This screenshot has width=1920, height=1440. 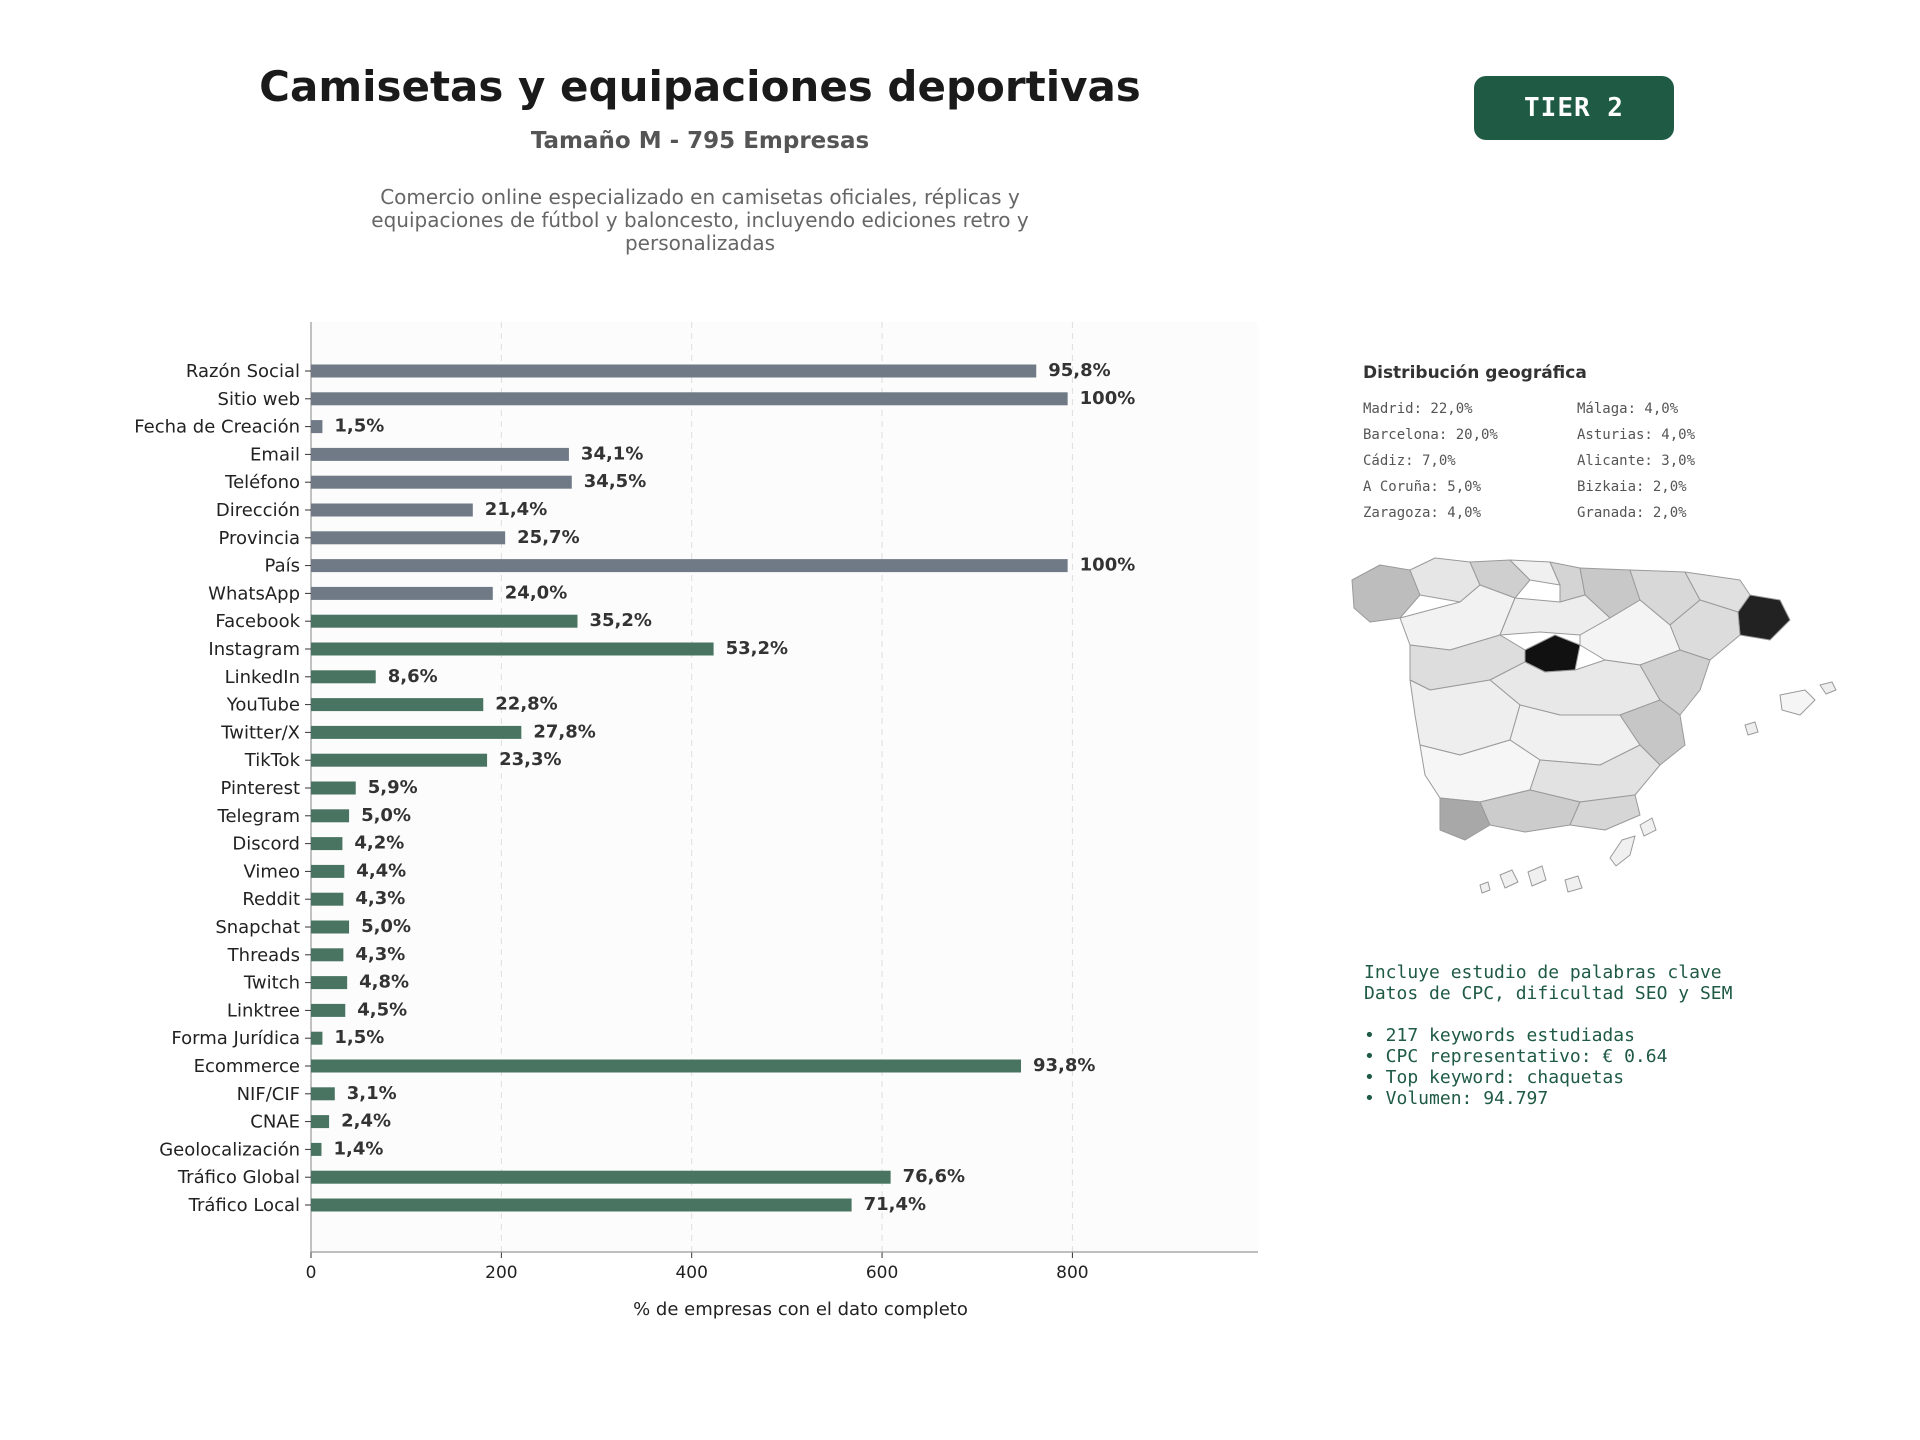 What do you see at coordinates (548, 537) in the screenshot?
I see `bar-value-label: 25,7%` at bounding box center [548, 537].